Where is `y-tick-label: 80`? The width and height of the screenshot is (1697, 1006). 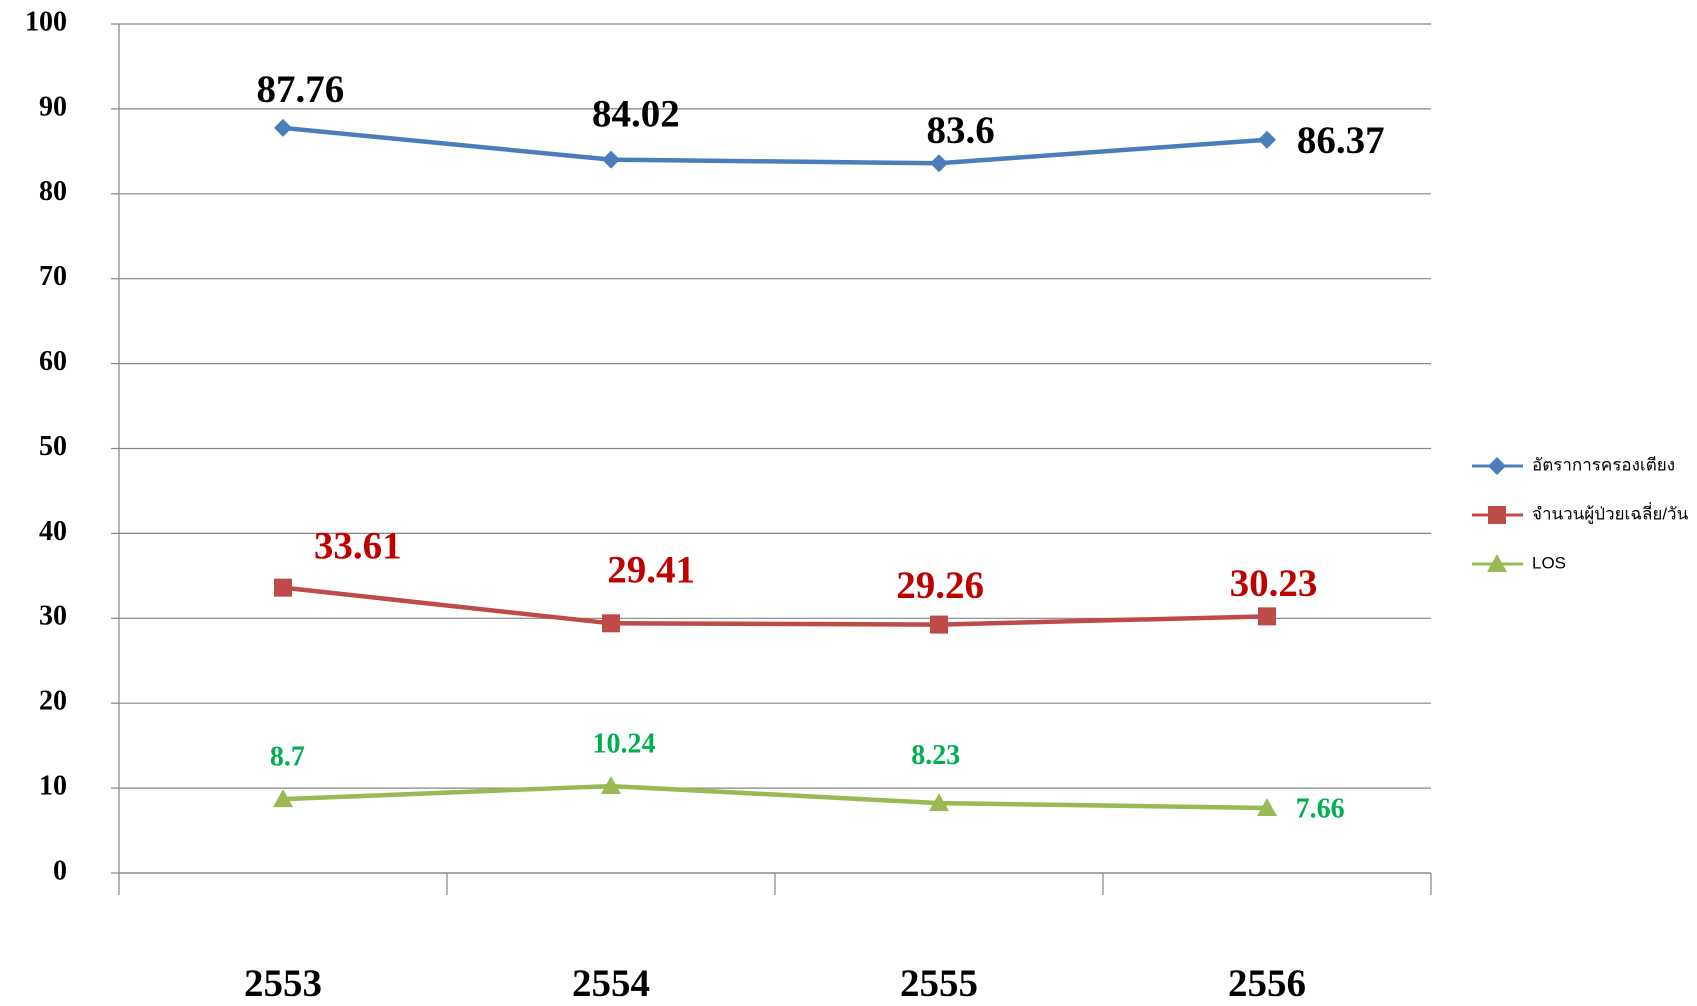 y-tick-label: 80 is located at coordinates (53, 191).